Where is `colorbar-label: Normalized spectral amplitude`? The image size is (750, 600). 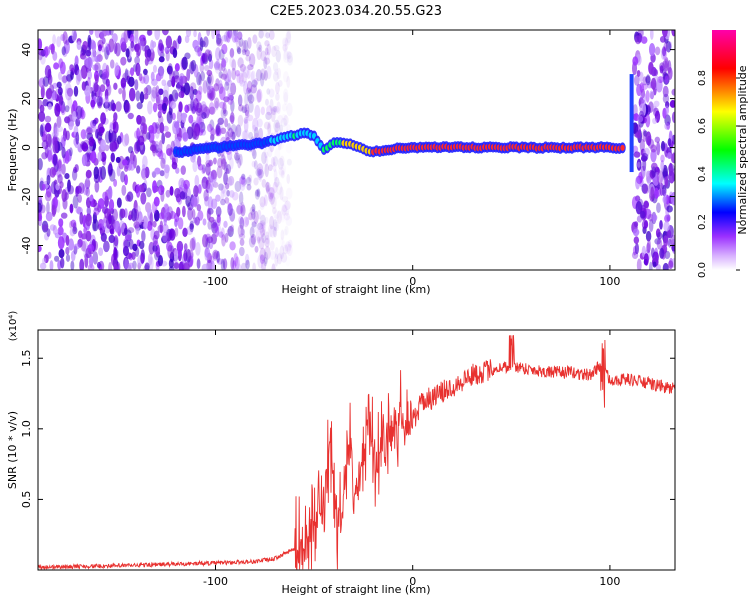
colorbar-label: Normalized spectral amplitude is located at coordinates (742, 149).